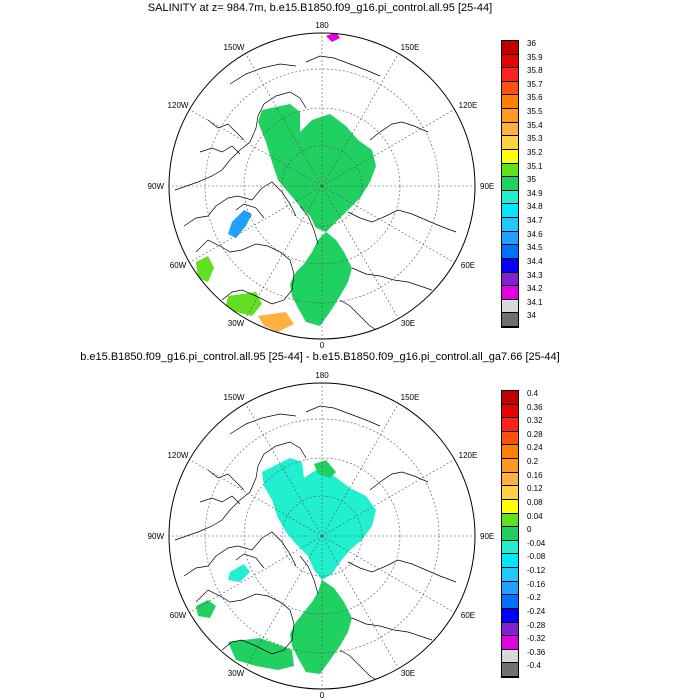 The image size is (700, 700). Describe the element at coordinates (534, 598) in the screenshot. I see `colorbar-label: -0.2` at that location.